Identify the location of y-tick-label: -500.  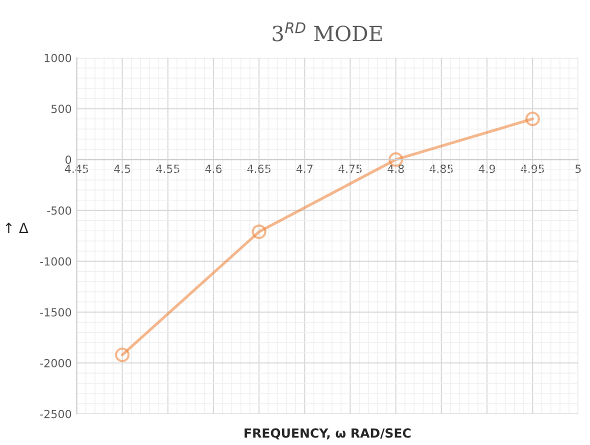
(59, 210).